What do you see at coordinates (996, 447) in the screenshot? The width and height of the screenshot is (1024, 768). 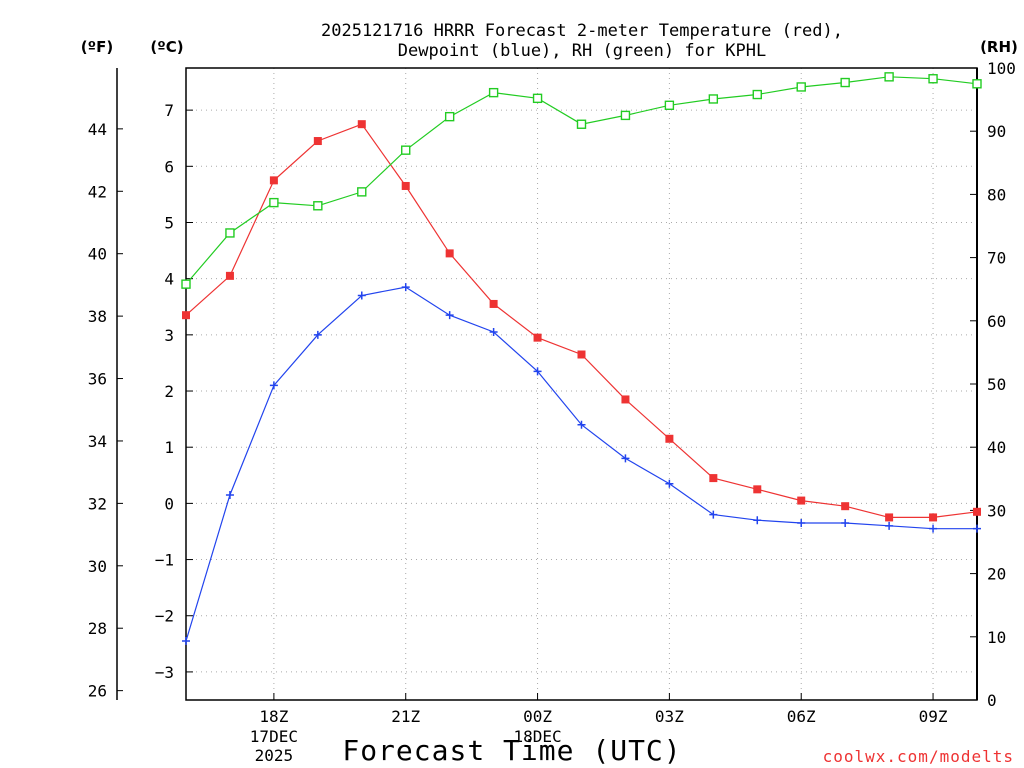 I see `y-tick-label-rh: 40` at bounding box center [996, 447].